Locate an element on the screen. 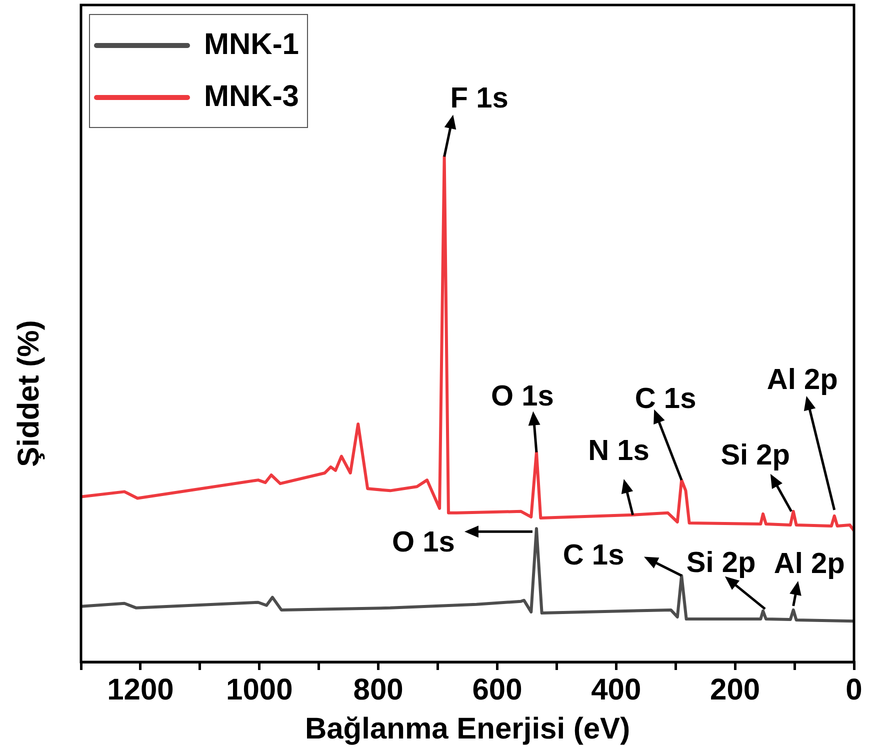  legend-label: MNK-3 is located at coordinates (251, 97).